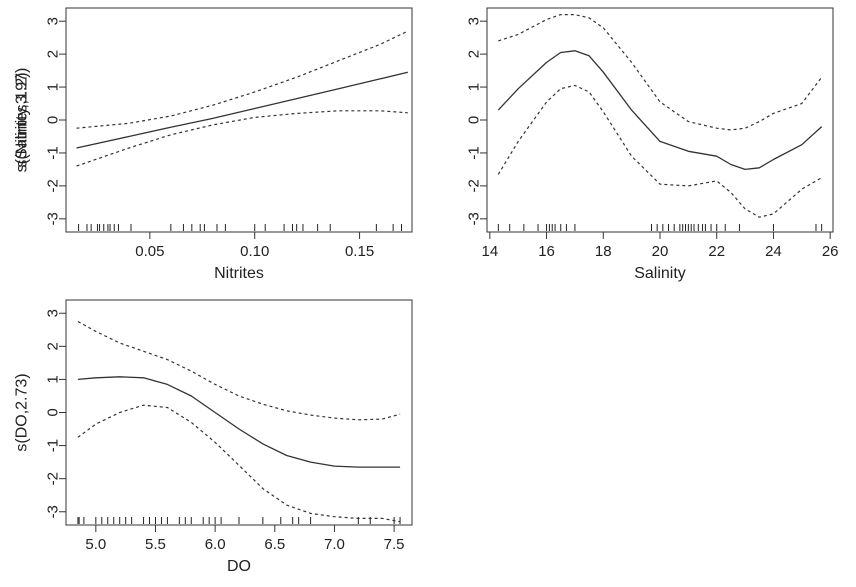 The height and width of the screenshot is (587, 856). What do you see at coordinates (716, 251) in the screenshot?
I see `salinity-x-tick-label: 22` at bounding box center [716, 251].